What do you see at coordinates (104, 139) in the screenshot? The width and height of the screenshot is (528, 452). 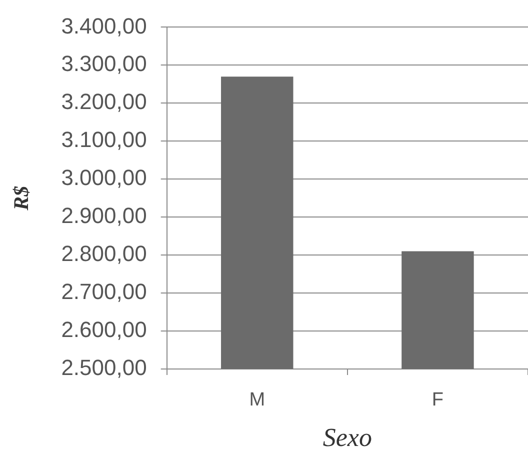 I see `y-tick-label: 3.100,00` at bounding box center [104, 139].